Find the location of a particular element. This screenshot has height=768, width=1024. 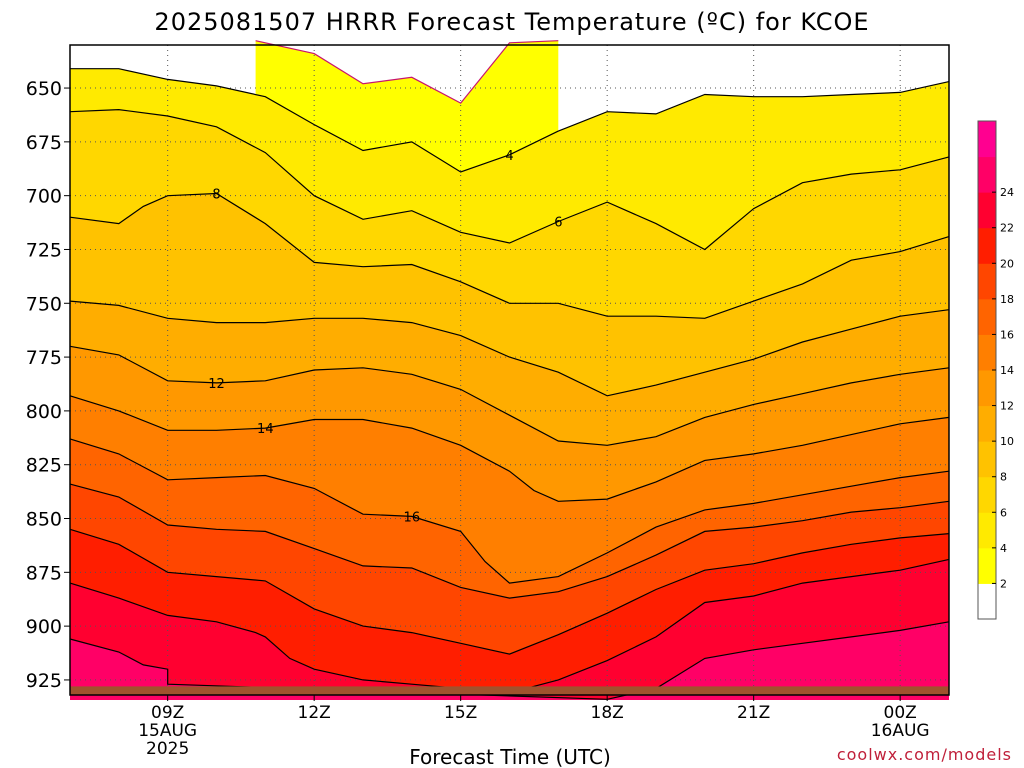

y-tick-label: 750 is located at coordinates (44, 304).